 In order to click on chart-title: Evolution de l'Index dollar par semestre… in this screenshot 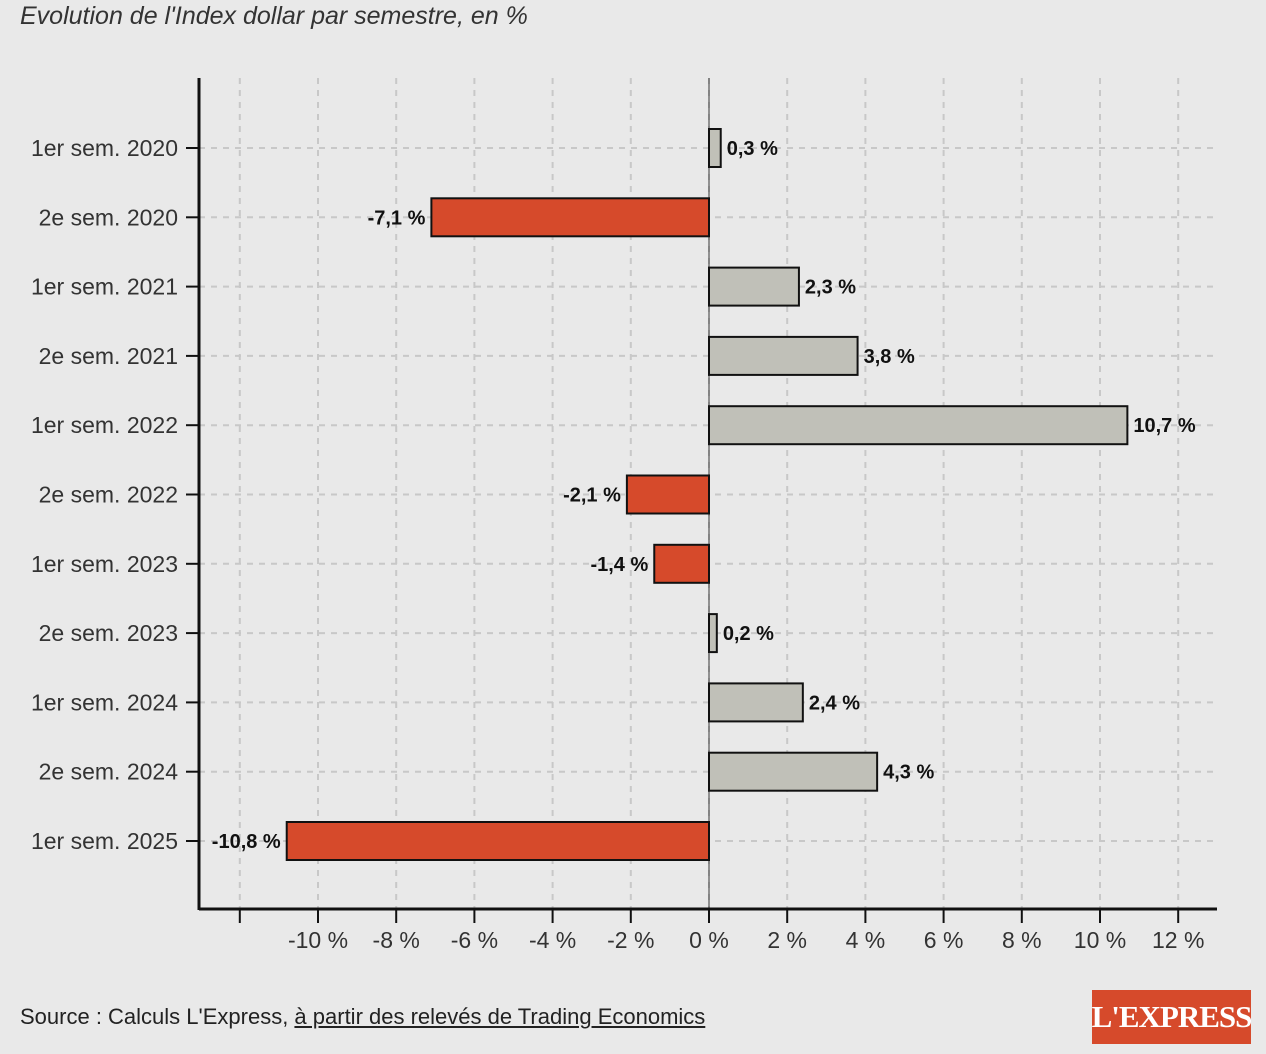, I will do `click(274, 16)`.